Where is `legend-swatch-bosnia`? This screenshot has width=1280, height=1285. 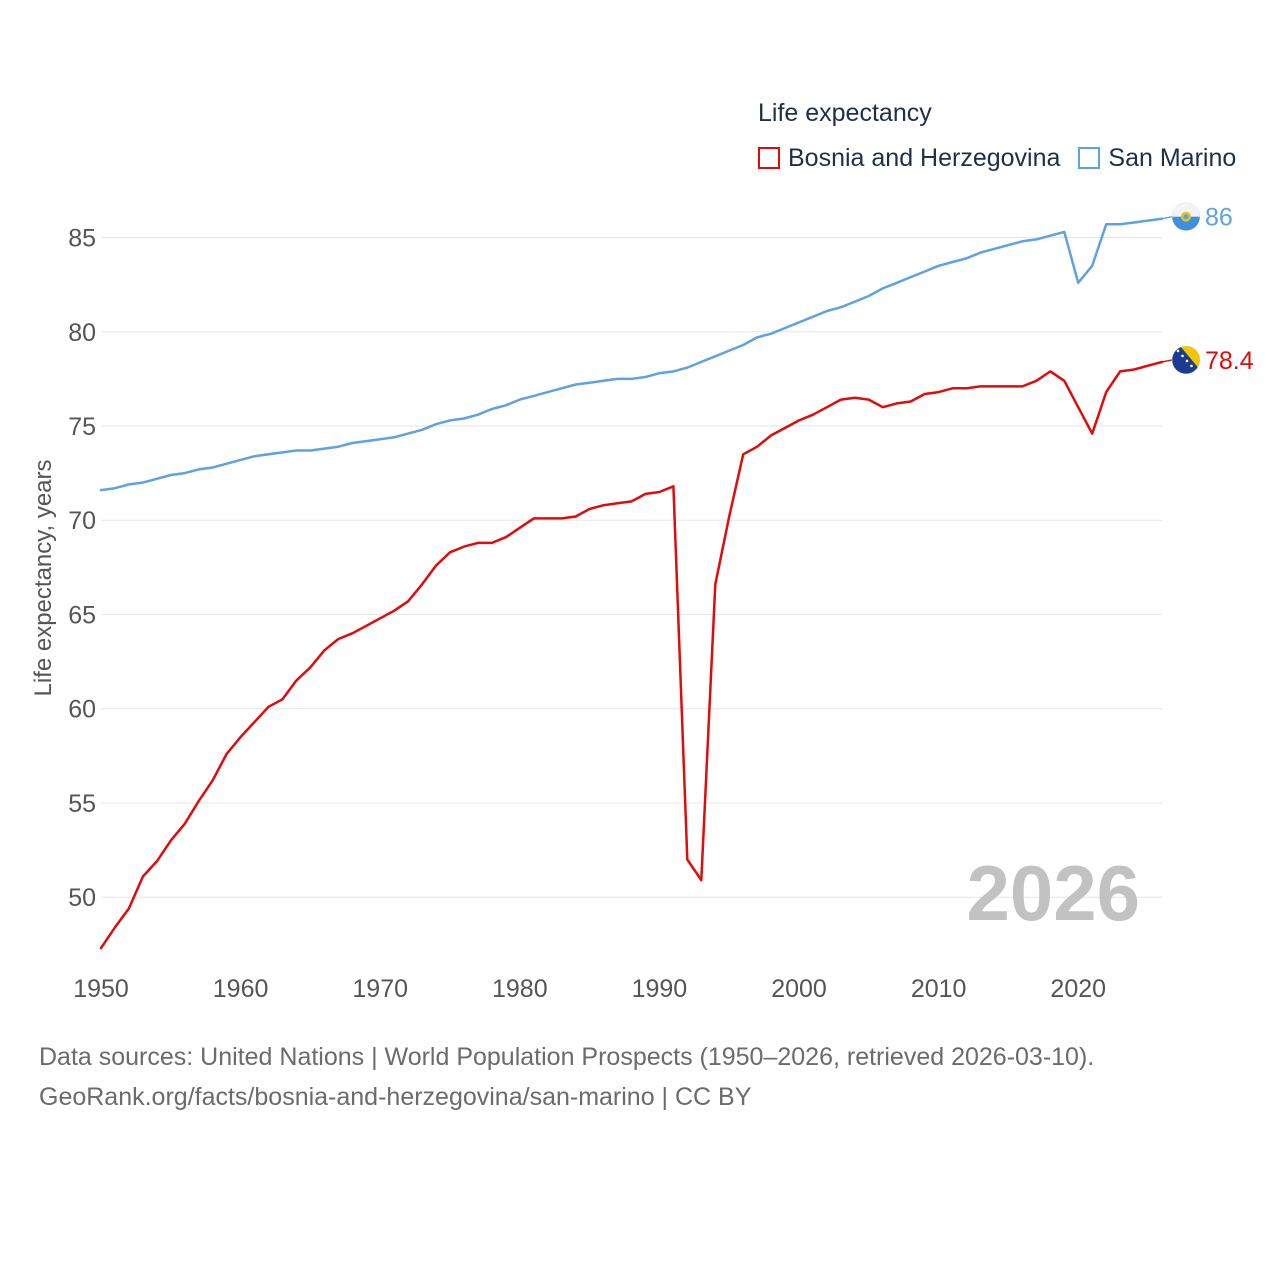
legend-swatch-bosnia is located at coordinates (769, 158).